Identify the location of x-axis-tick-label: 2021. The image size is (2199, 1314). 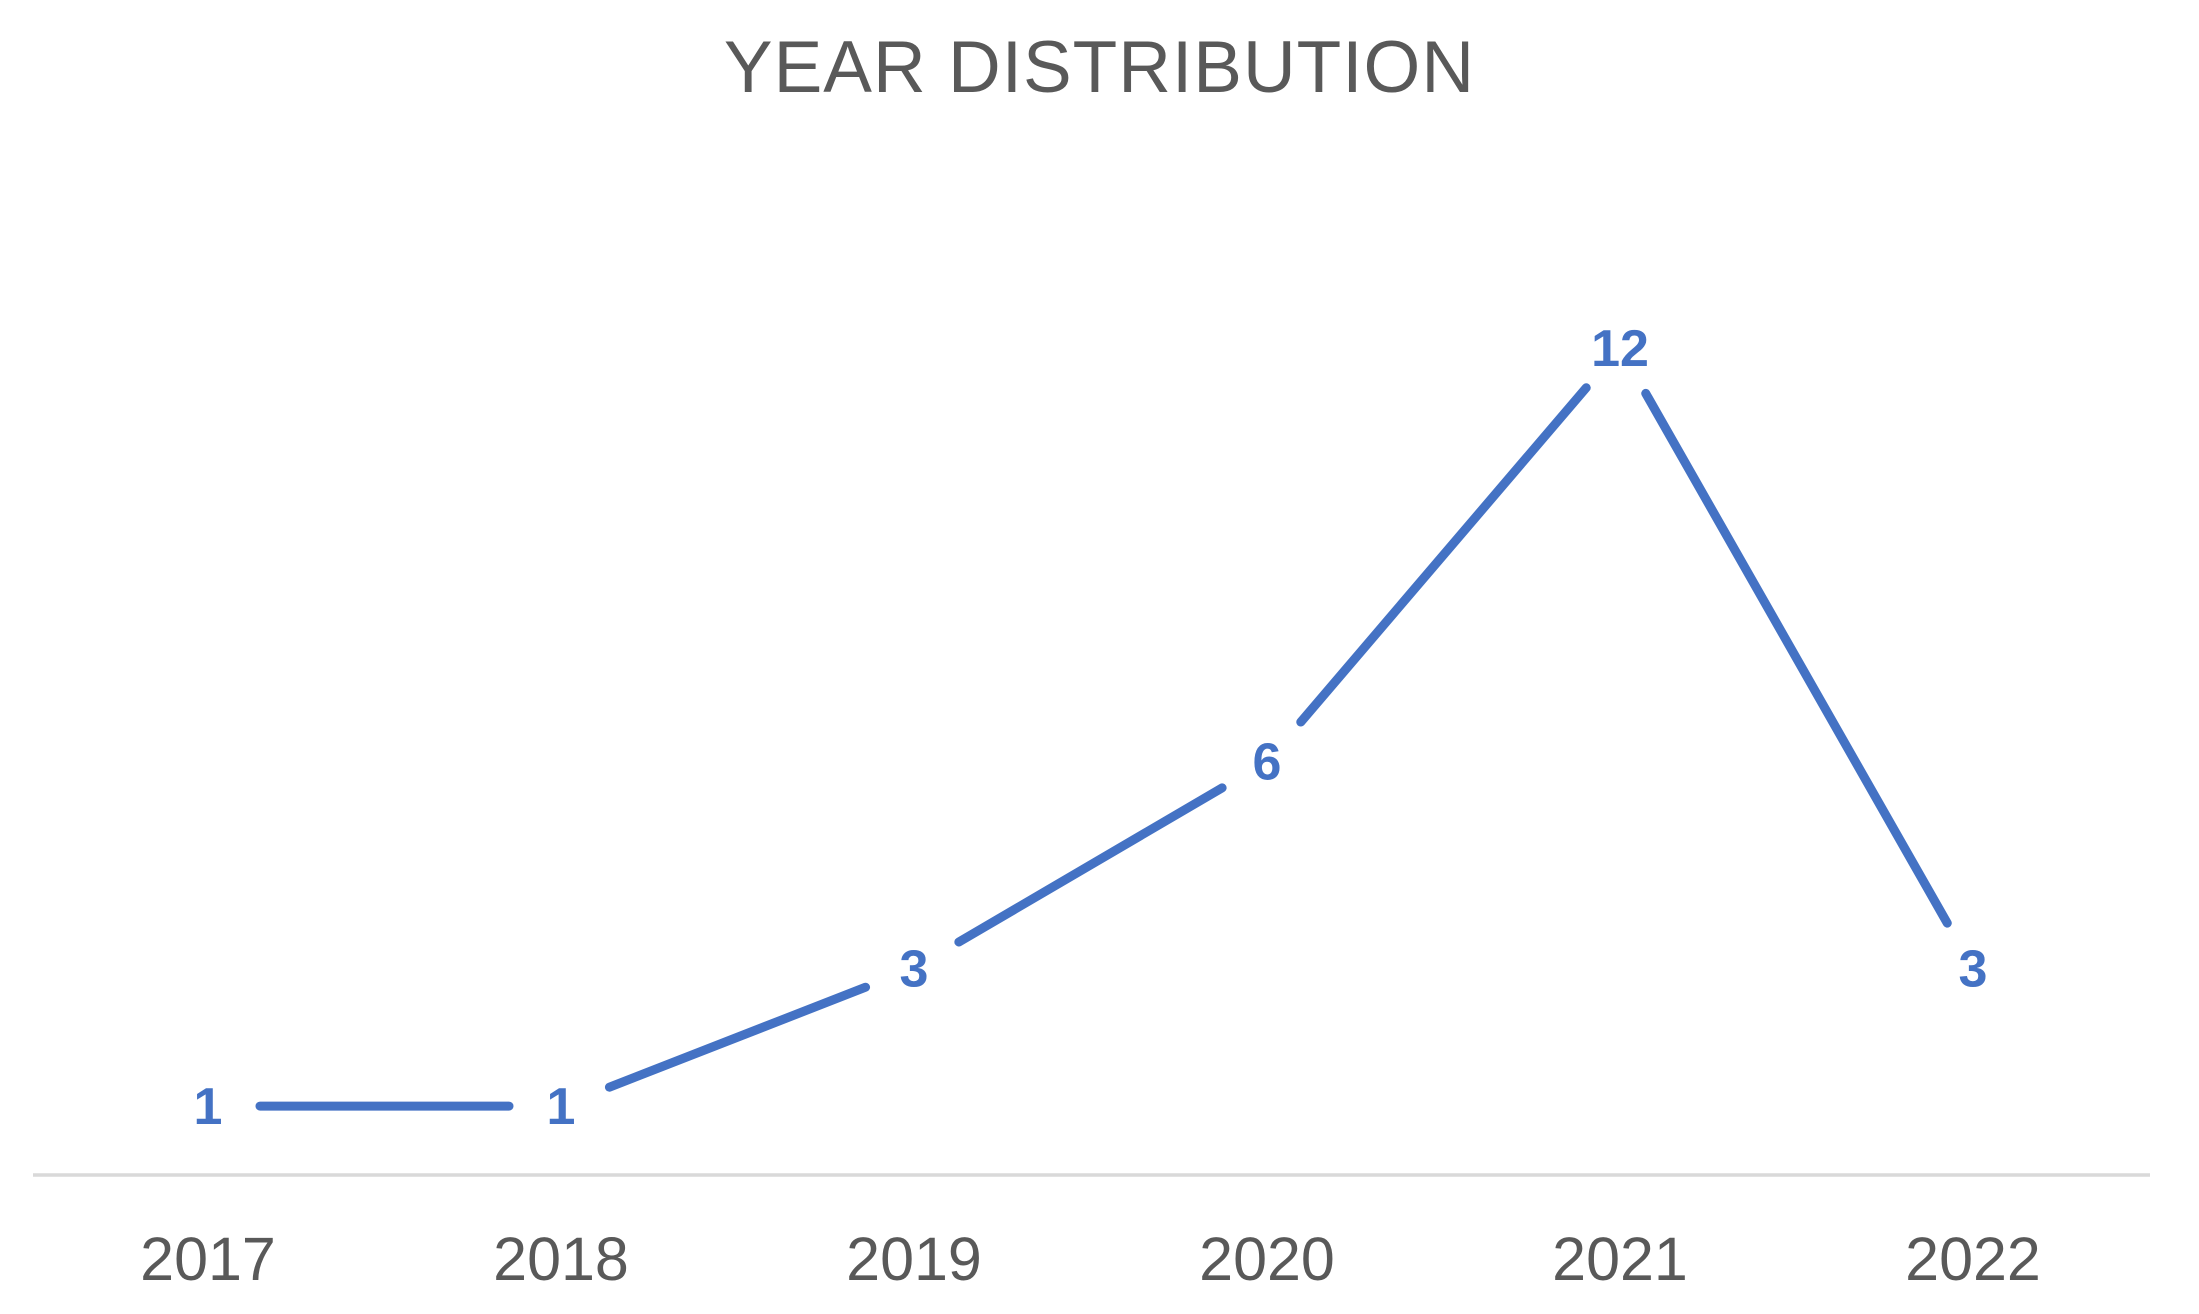
(1620, 1259).